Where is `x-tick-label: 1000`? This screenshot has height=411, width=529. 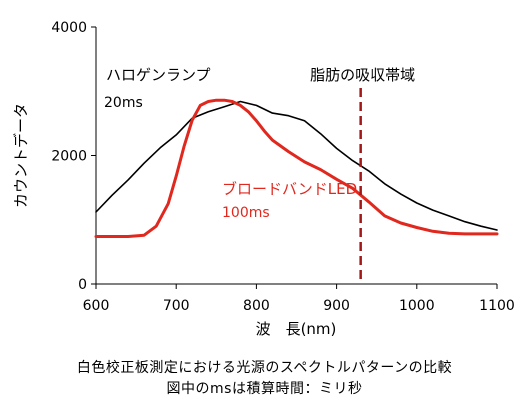
x-tick-label: 1000 is located at coordinates (417, 306).